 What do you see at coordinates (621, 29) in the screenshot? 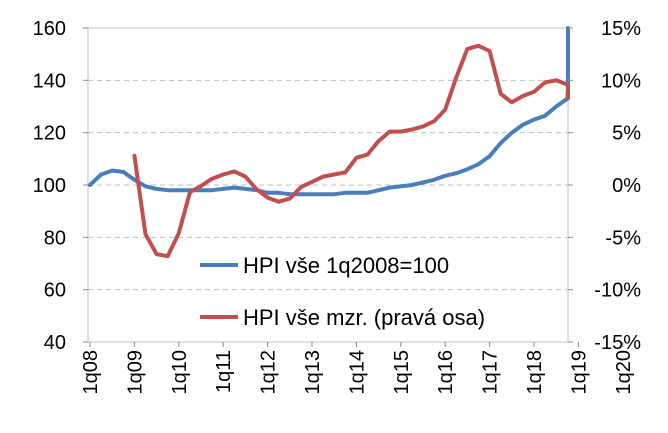
I see `y-right-tick-label: 15%` at bounding box center [621, 29].